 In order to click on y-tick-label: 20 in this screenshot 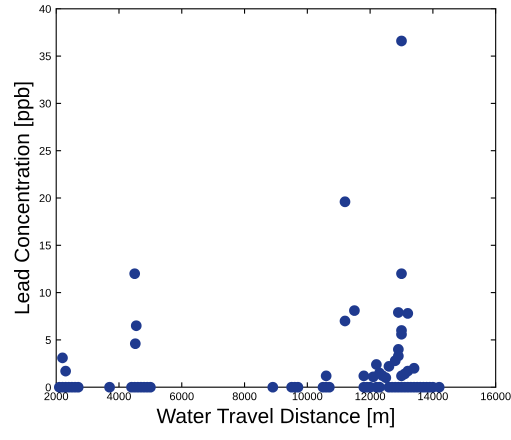, I will do `click(45, 198)`.